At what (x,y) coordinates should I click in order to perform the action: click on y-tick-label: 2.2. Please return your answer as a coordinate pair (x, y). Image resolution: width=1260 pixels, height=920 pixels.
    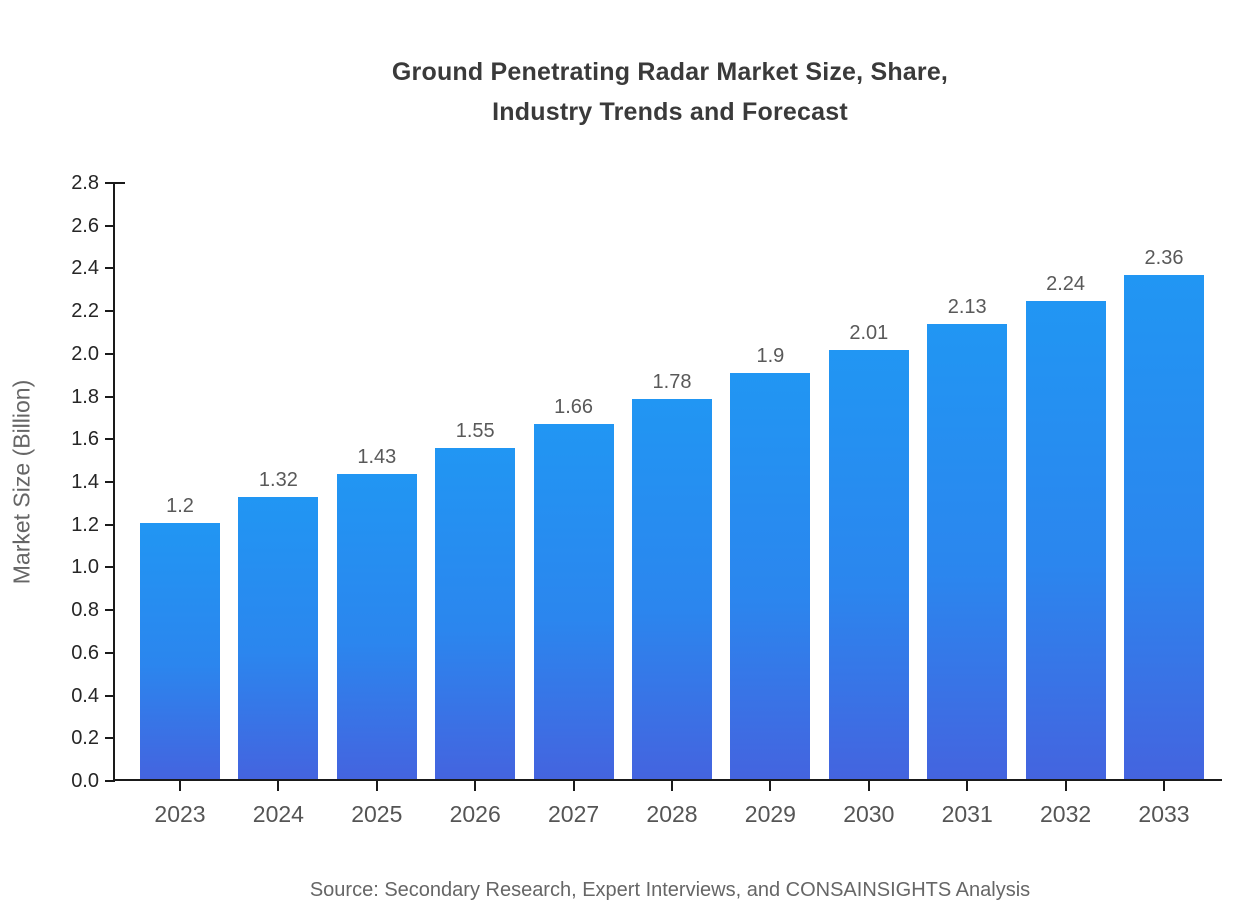
    Looking at the image, I should click on (85, 311).